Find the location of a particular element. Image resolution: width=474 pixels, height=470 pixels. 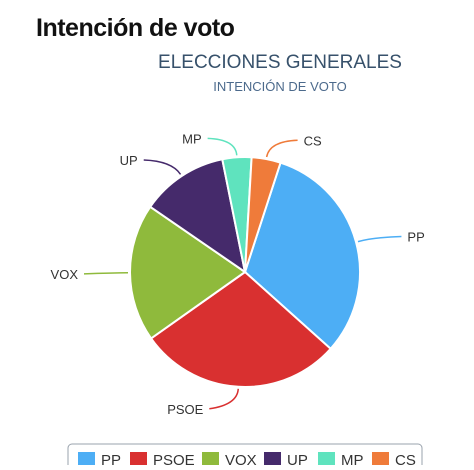

legend-swatch-vox is located at coordinates (210, 459).